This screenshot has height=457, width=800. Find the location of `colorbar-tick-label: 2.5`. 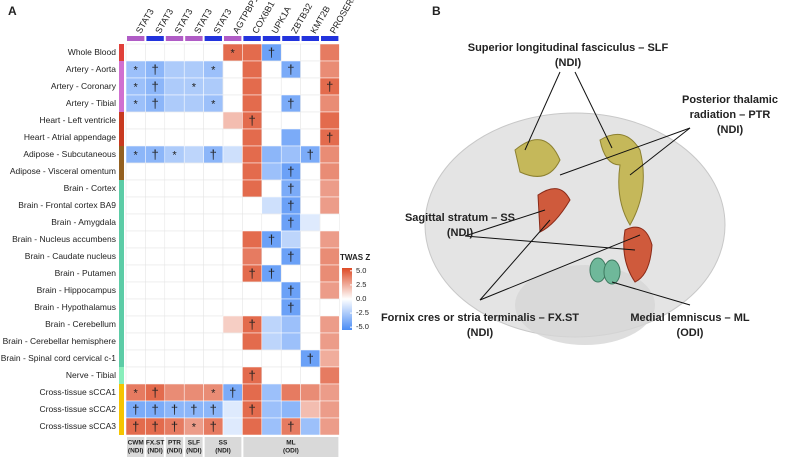

colorbar-tick-label: 2.5 is located at coordinates (361, 284).